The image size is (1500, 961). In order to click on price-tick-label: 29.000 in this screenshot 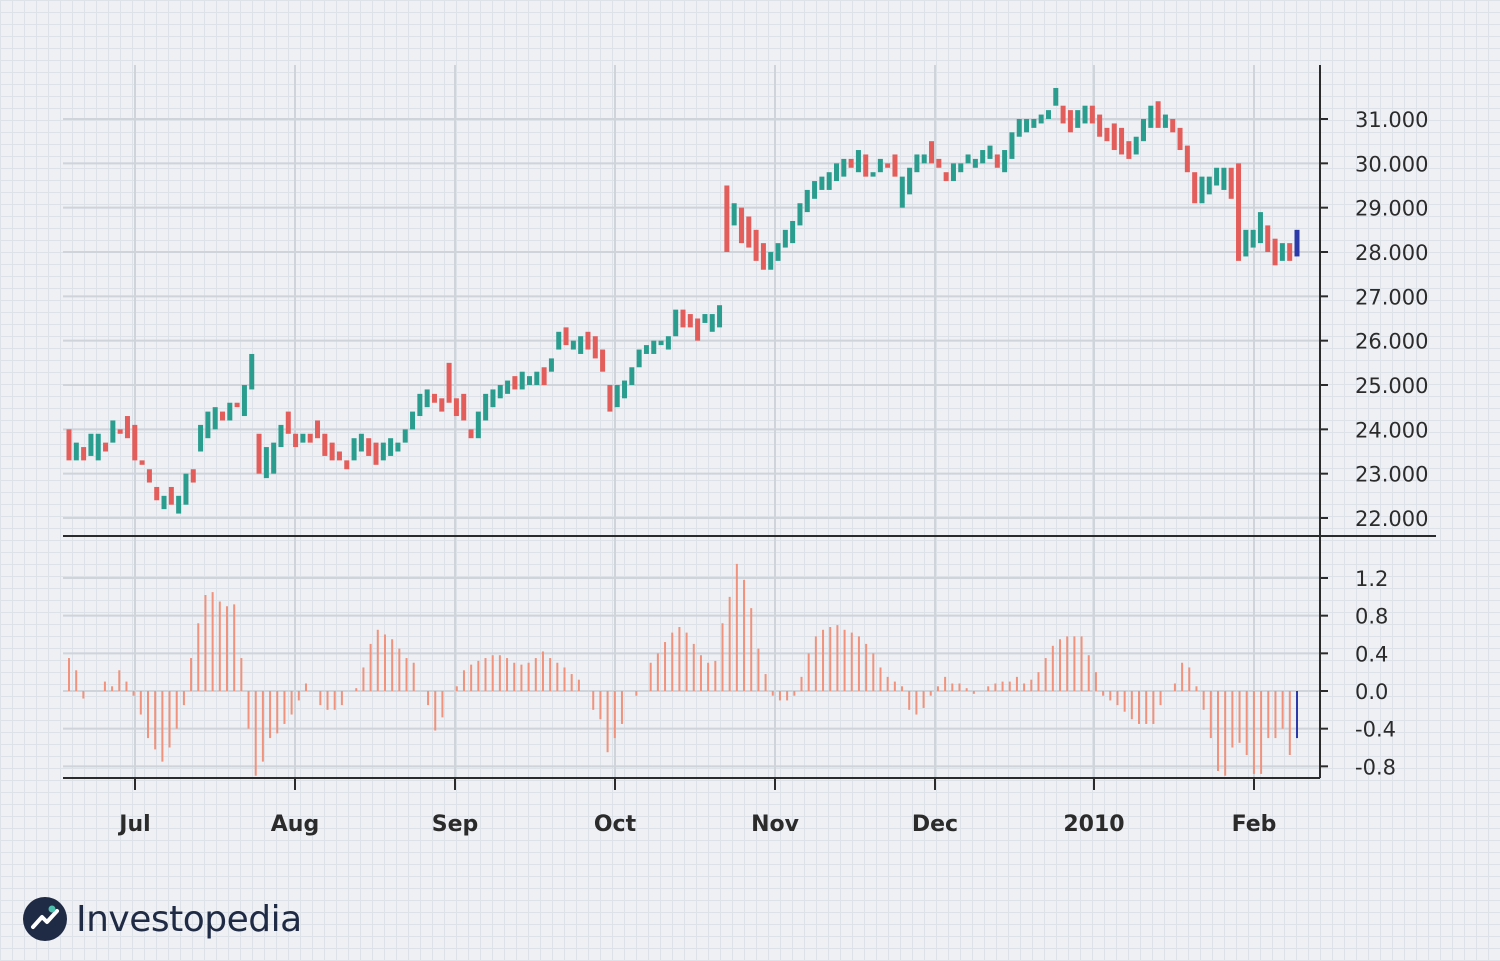, I will do `click(1391, 209)`.